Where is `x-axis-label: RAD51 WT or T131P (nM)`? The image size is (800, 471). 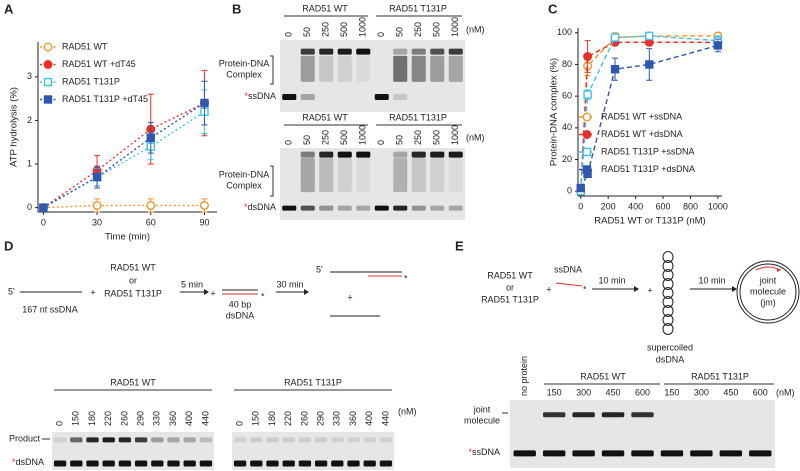 x-axis-label: RAD51 WT or T131P (nM) is located at coordinates (649, 221).